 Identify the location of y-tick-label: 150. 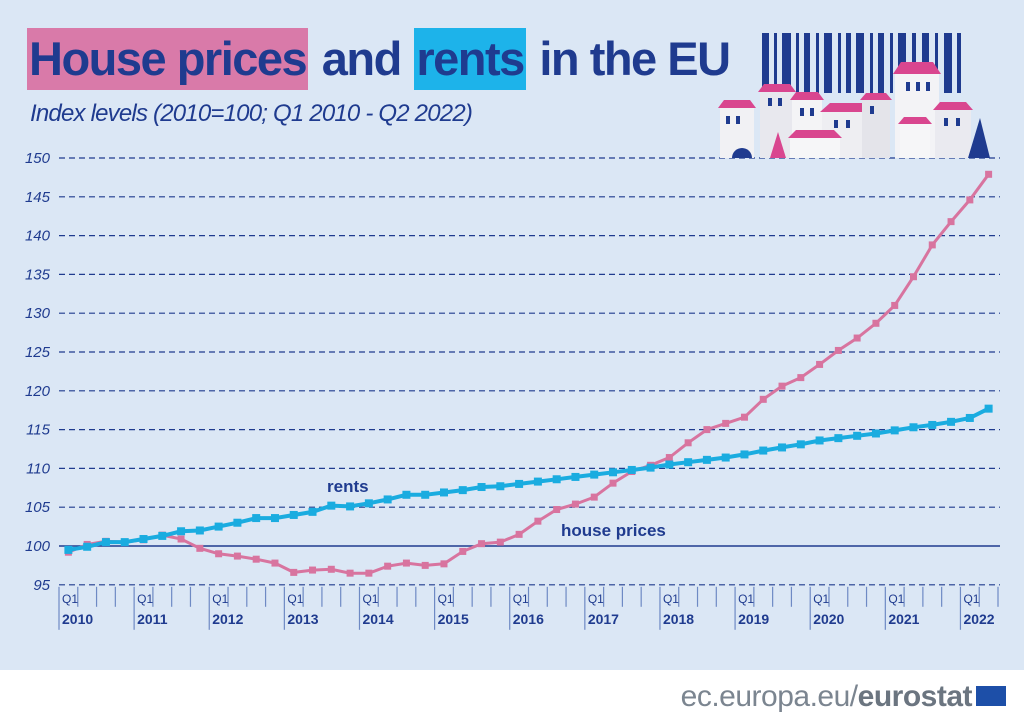
(38, 158).